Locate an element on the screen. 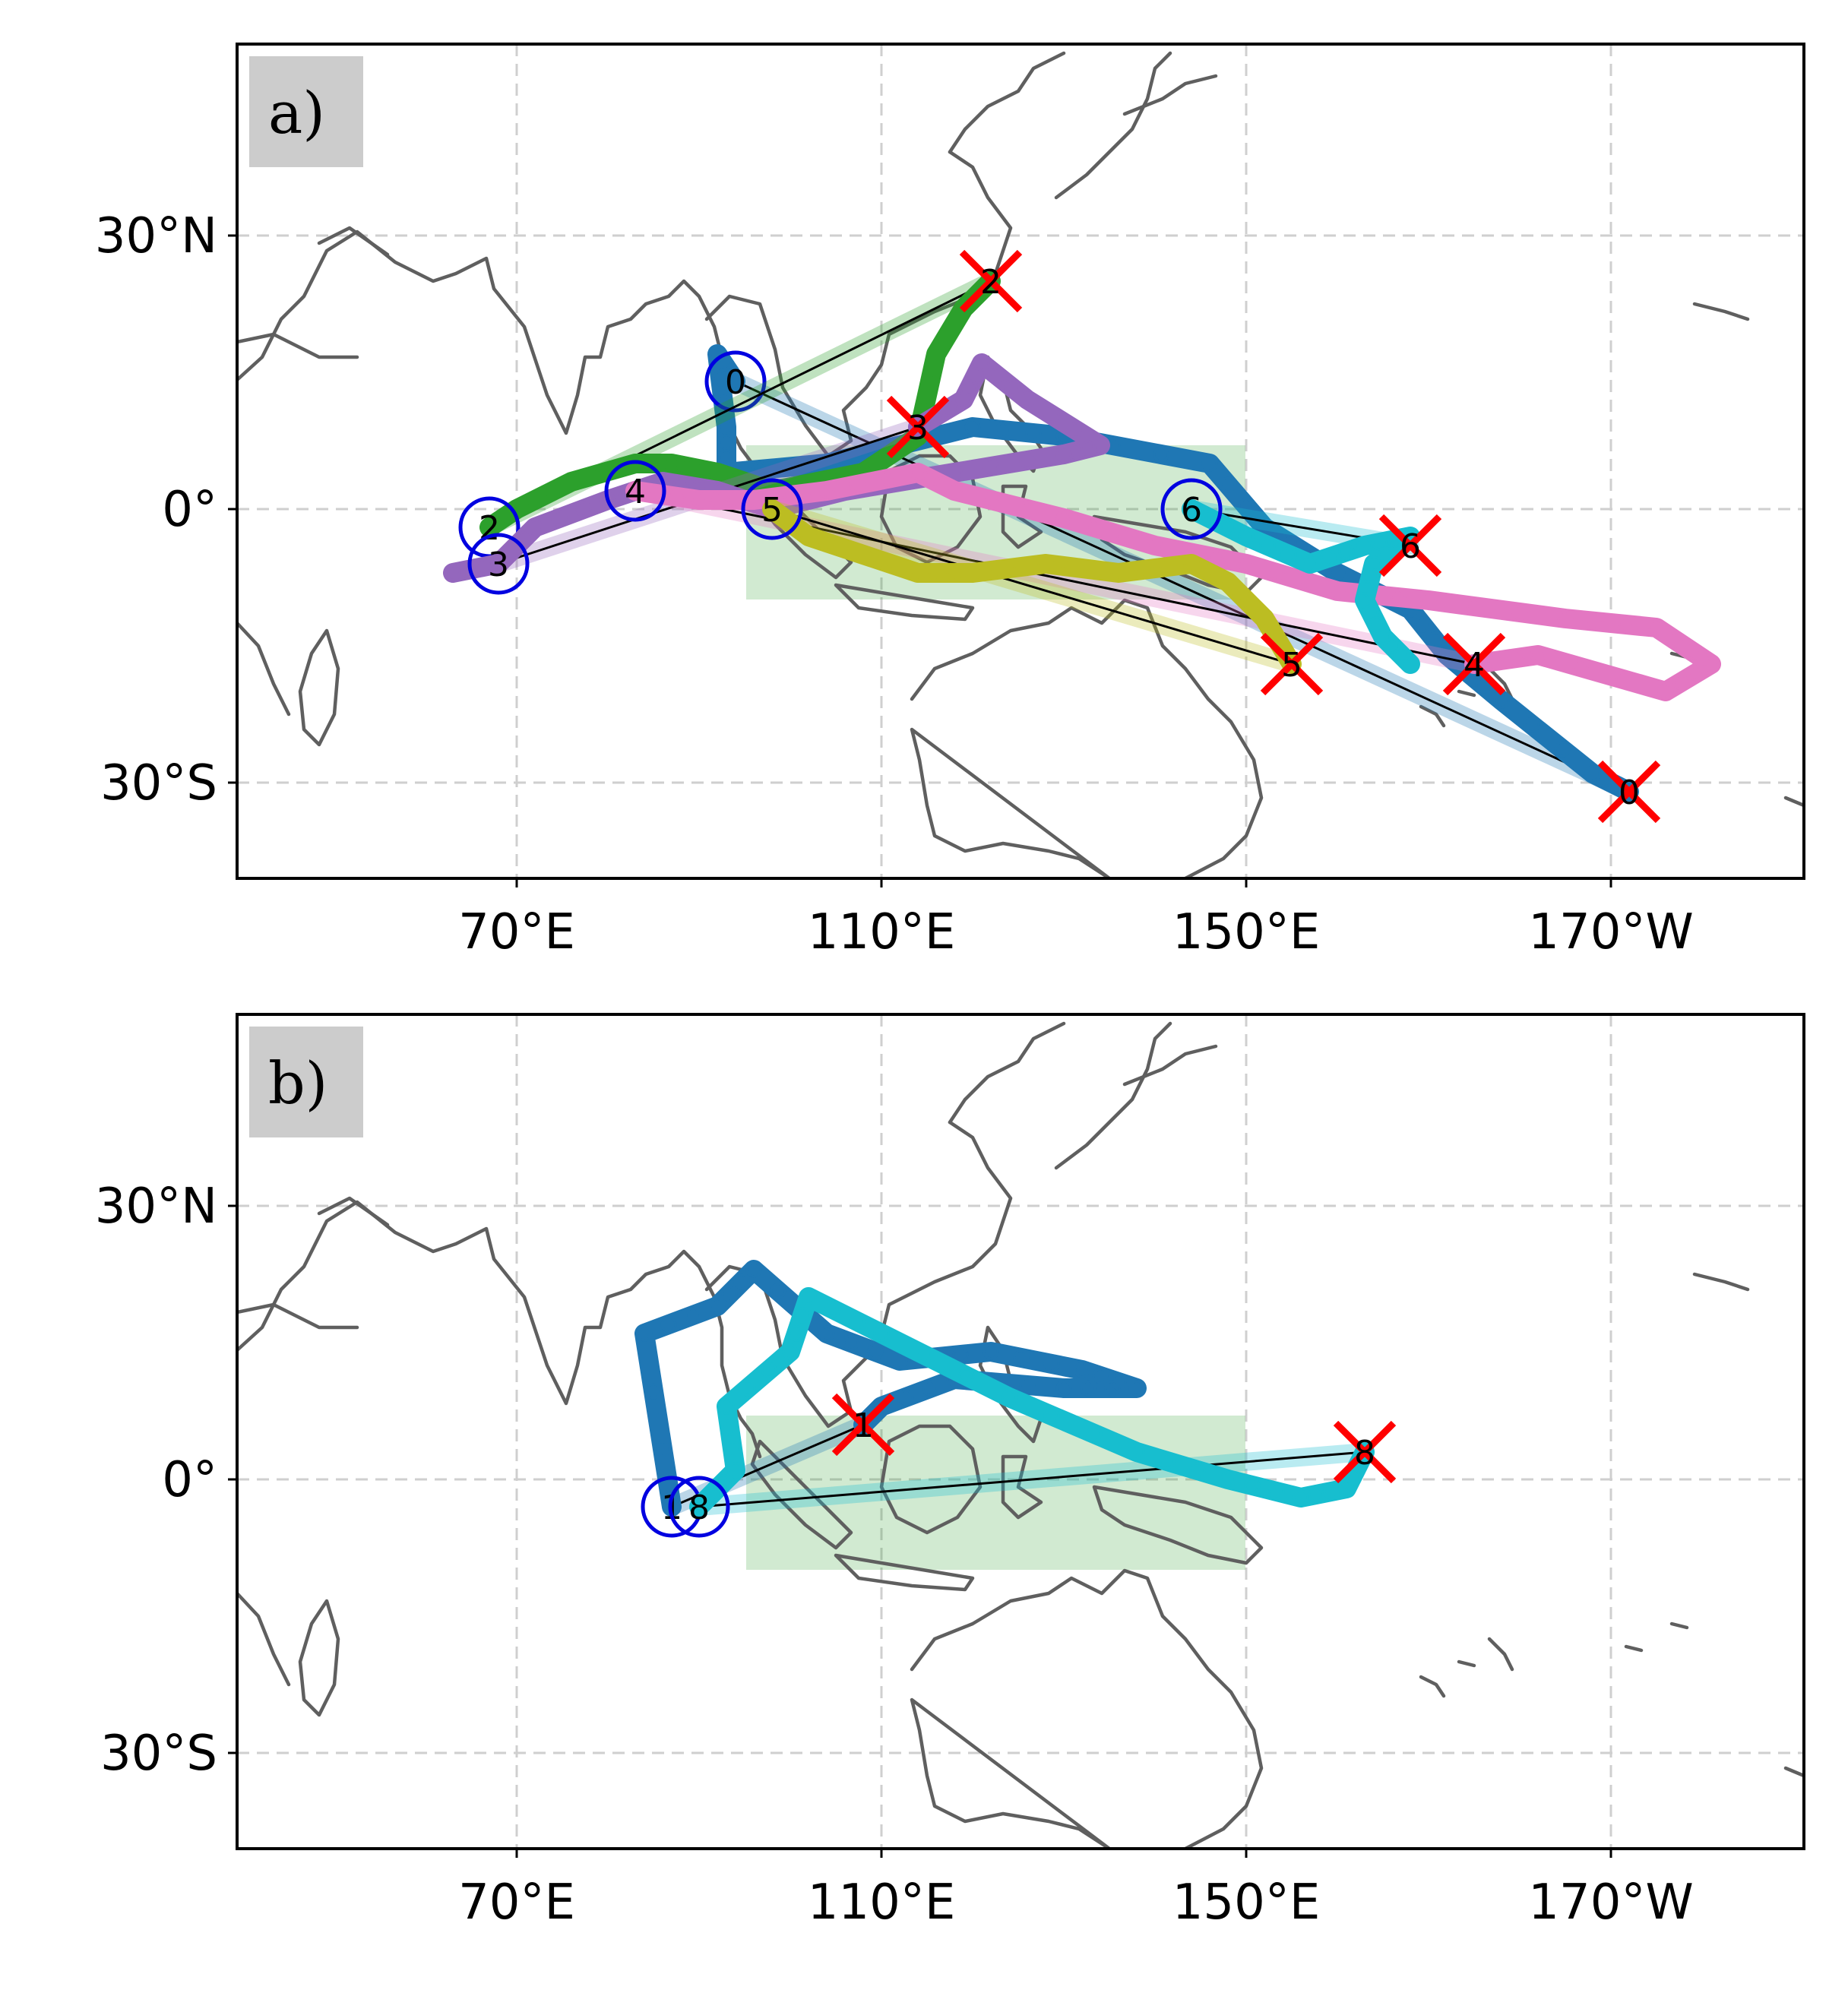 This screenshot has height=1990, width=1848. track-2: 22 is located at coordinates (740, 404).